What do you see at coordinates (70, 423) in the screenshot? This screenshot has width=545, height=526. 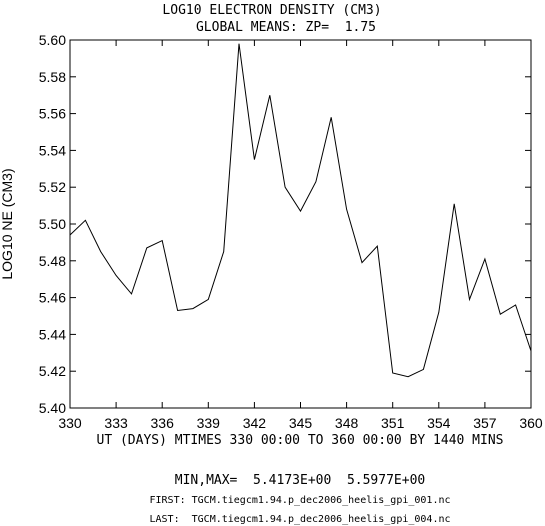 I see `x-tick-label: 330` at bounding box center [70, 423].